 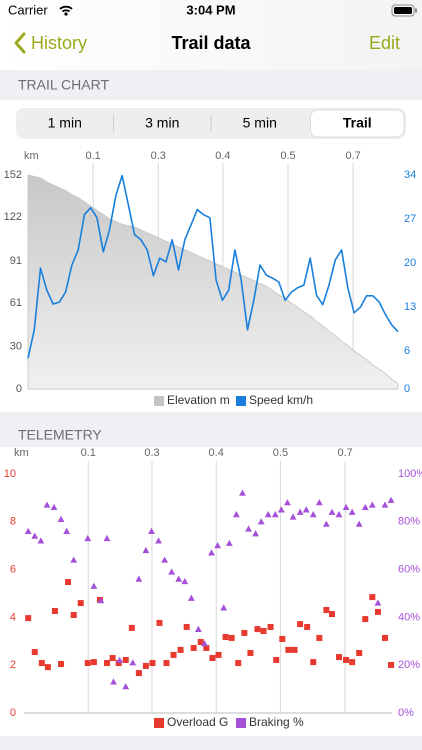 I want to click on segment-selected, so click(x=357, y=123).